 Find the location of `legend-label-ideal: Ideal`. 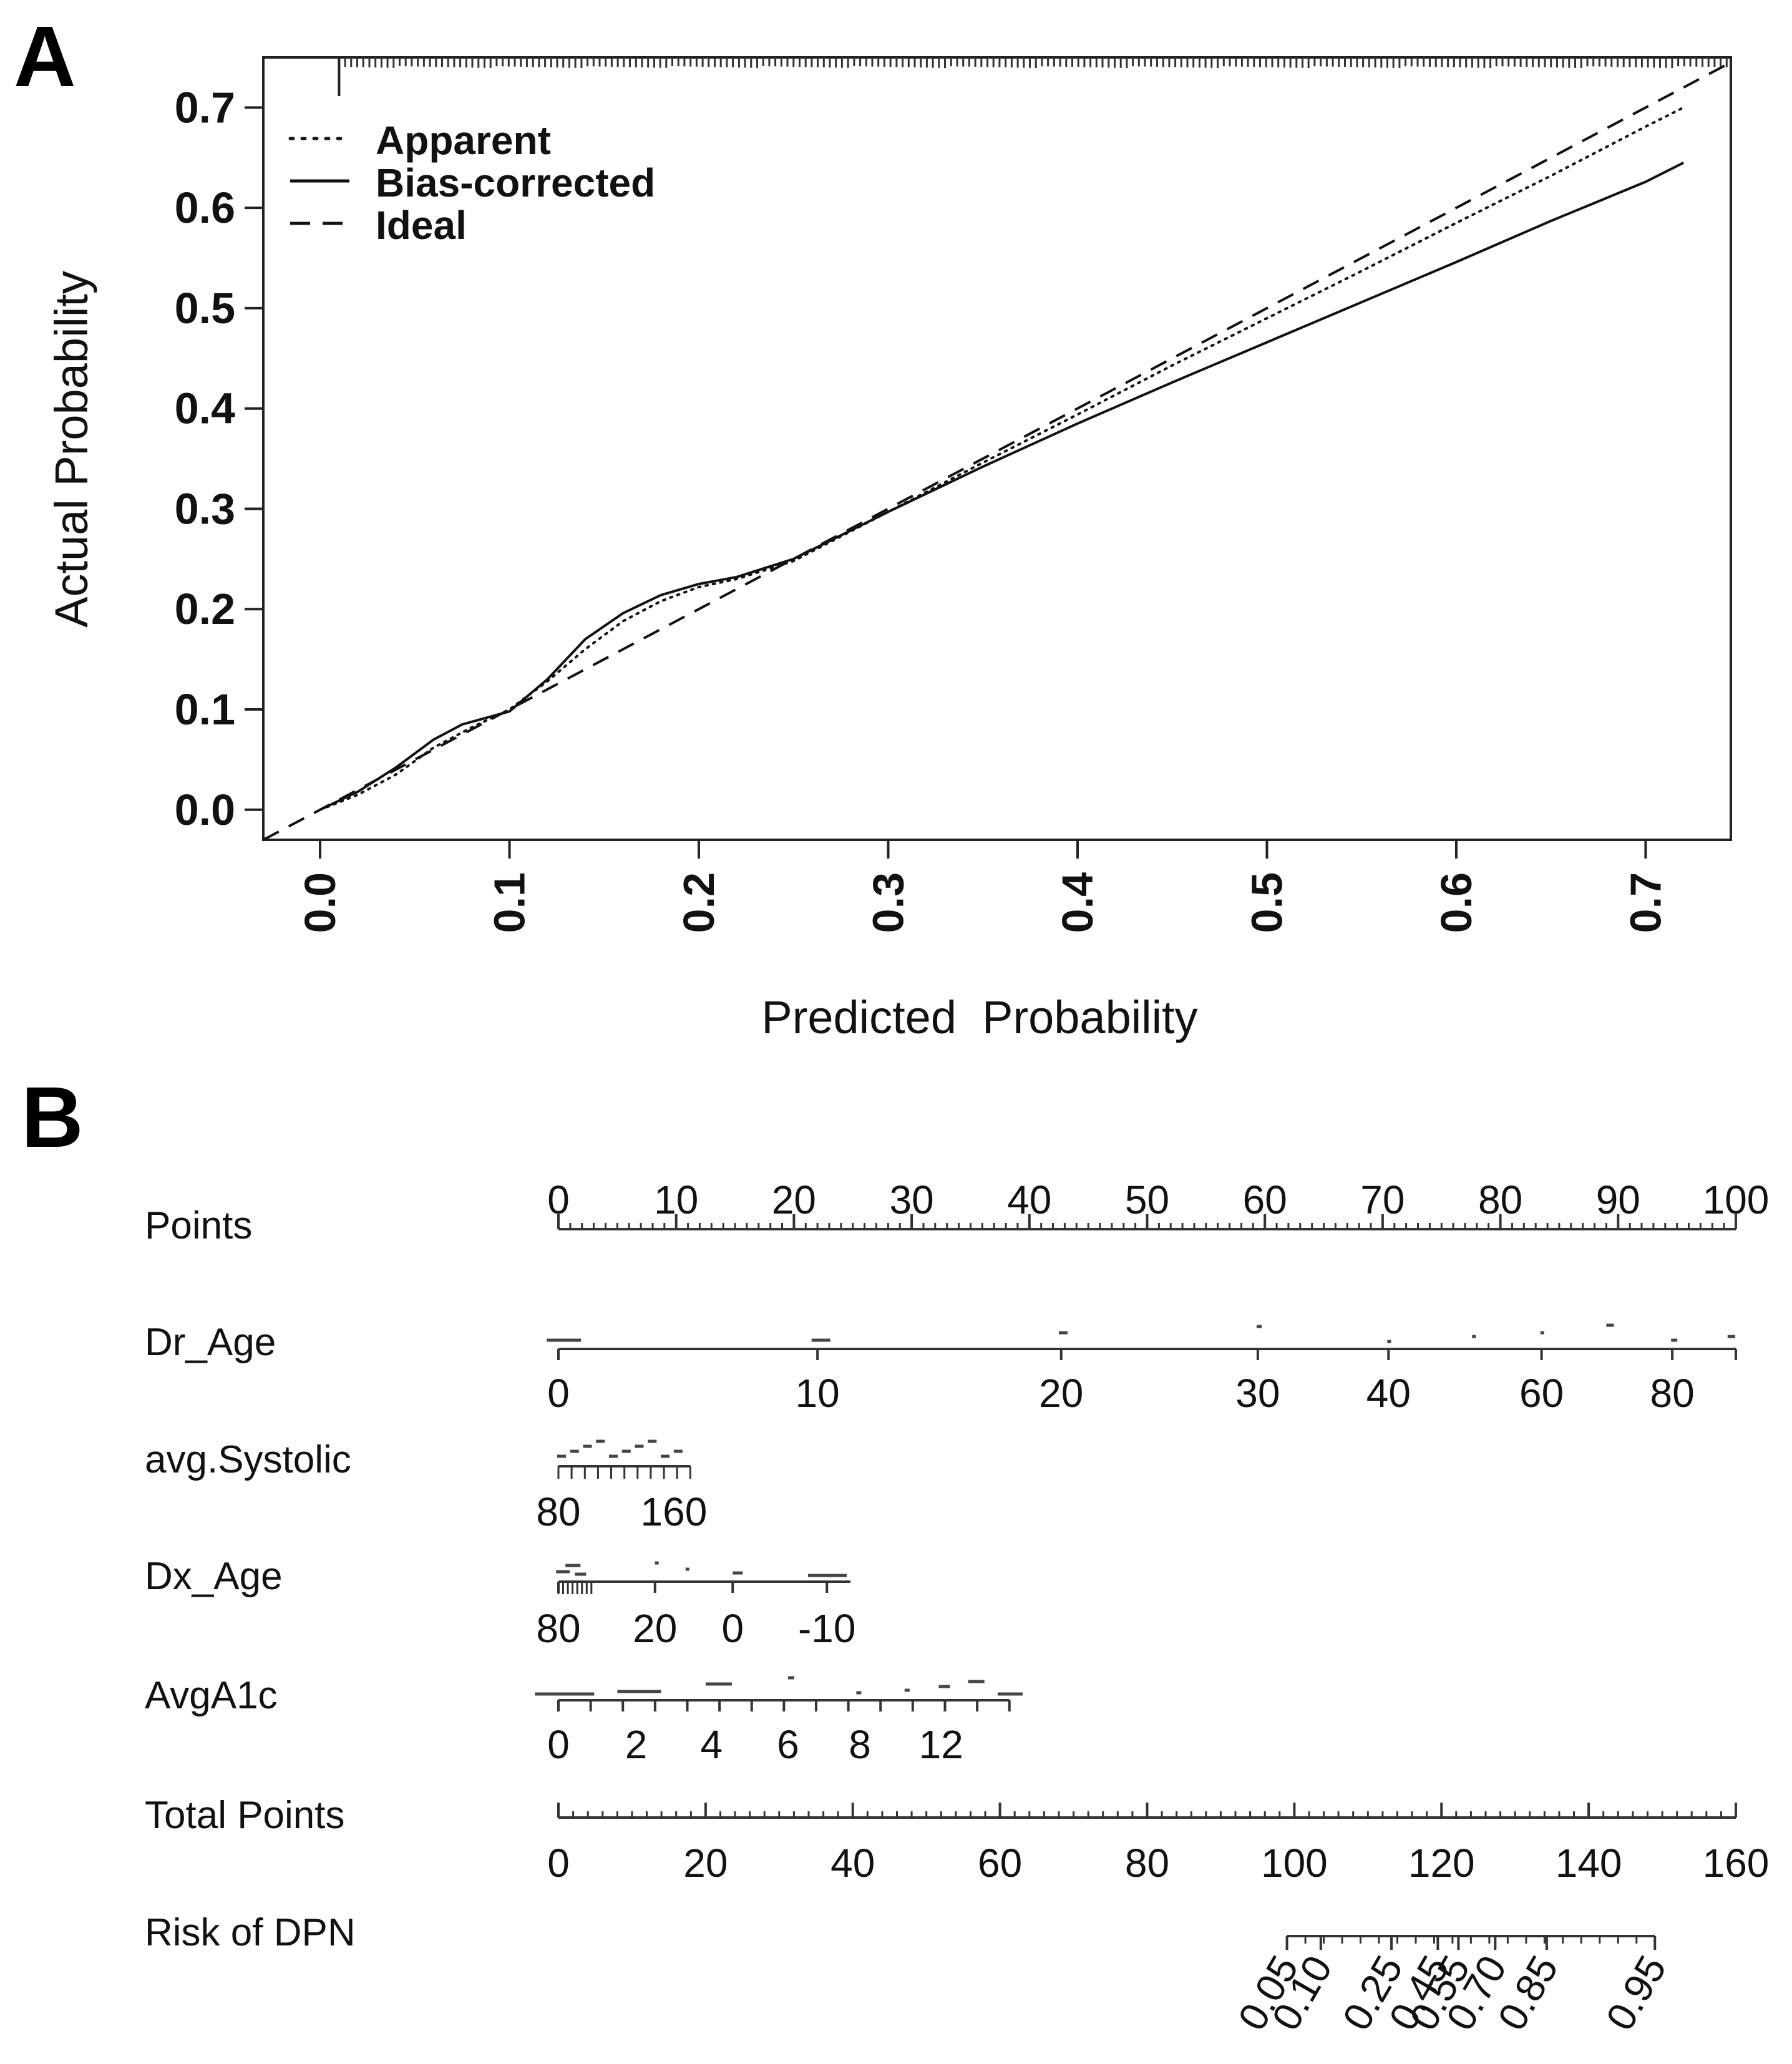

legend-label-ideal: Ideal is located at coordinates (422, 225).